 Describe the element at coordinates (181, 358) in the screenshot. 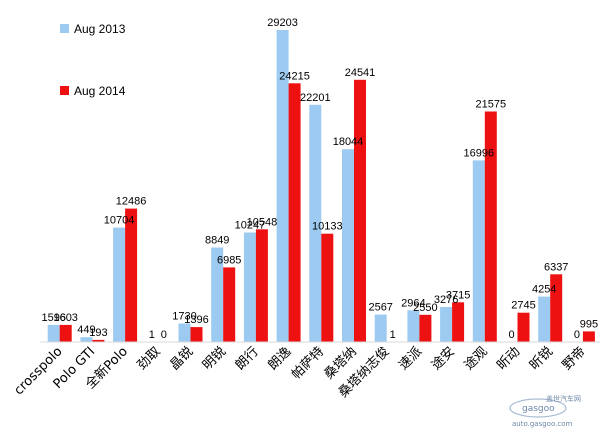

I see `category-label-4: 晶锐` at that location.